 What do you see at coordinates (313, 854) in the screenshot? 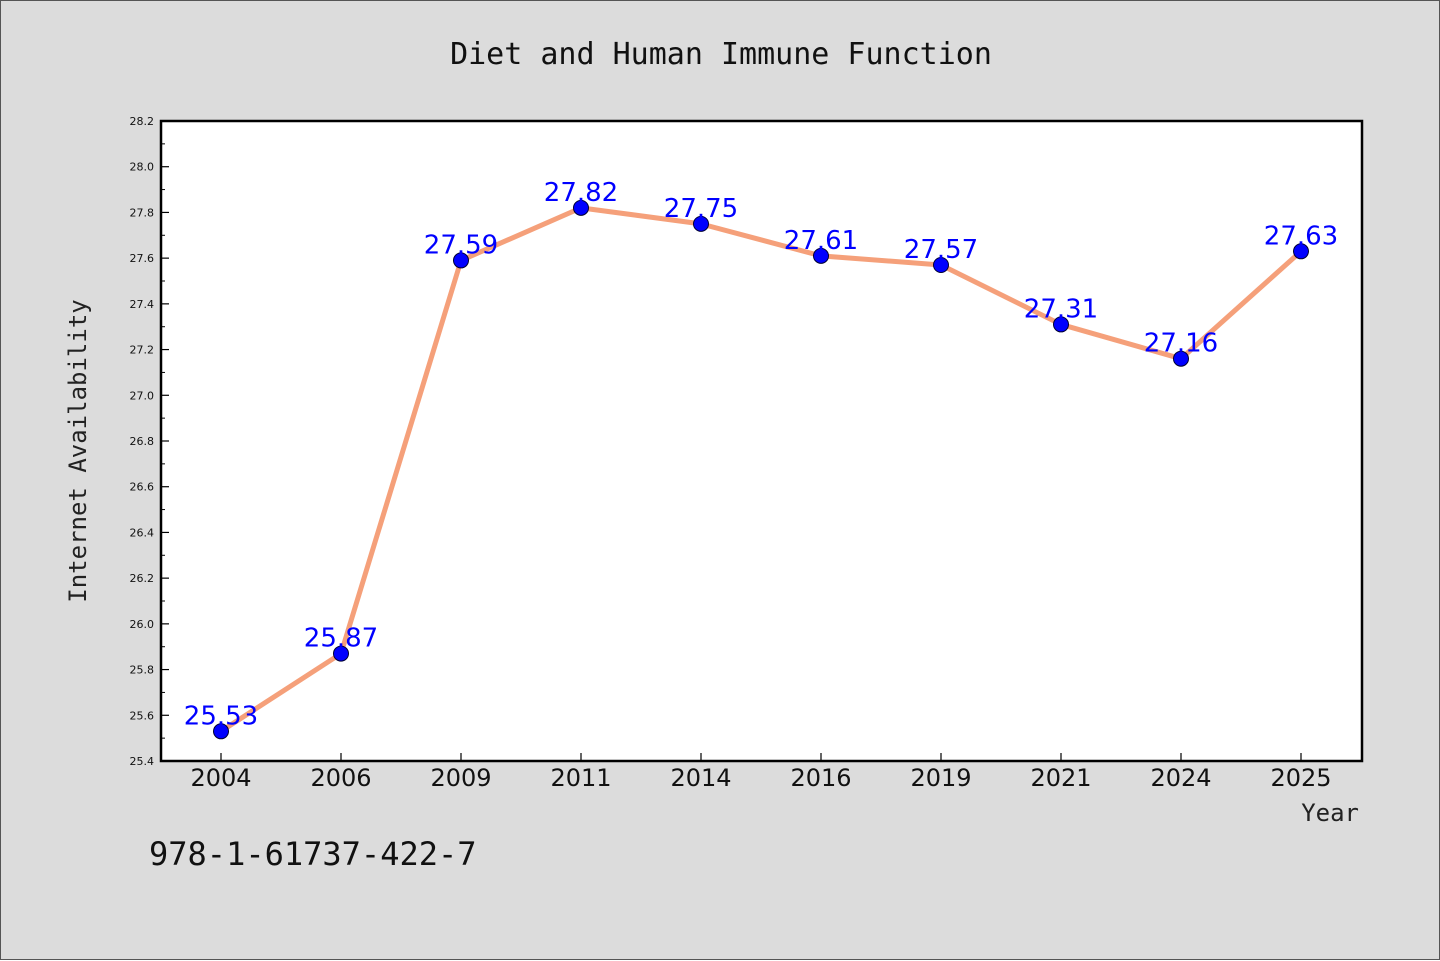
I see `isbn-label: 978-1-61737-422-7` at bounding box center [313, 854].